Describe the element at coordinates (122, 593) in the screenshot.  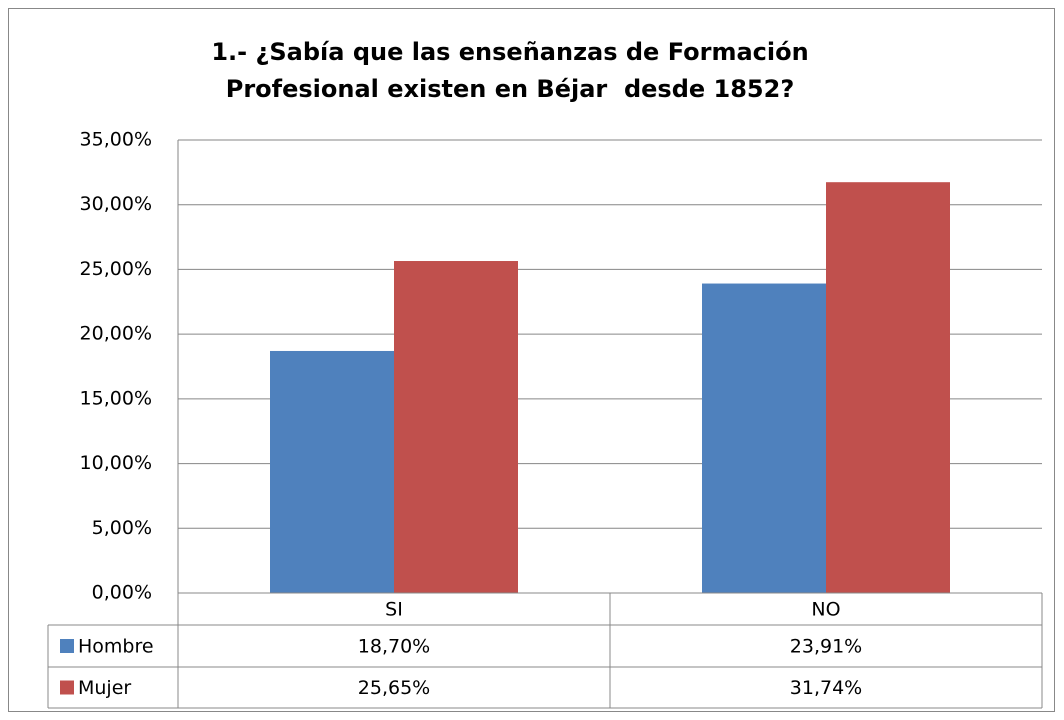
I see `y-tick-label: 0,00%` at that location.